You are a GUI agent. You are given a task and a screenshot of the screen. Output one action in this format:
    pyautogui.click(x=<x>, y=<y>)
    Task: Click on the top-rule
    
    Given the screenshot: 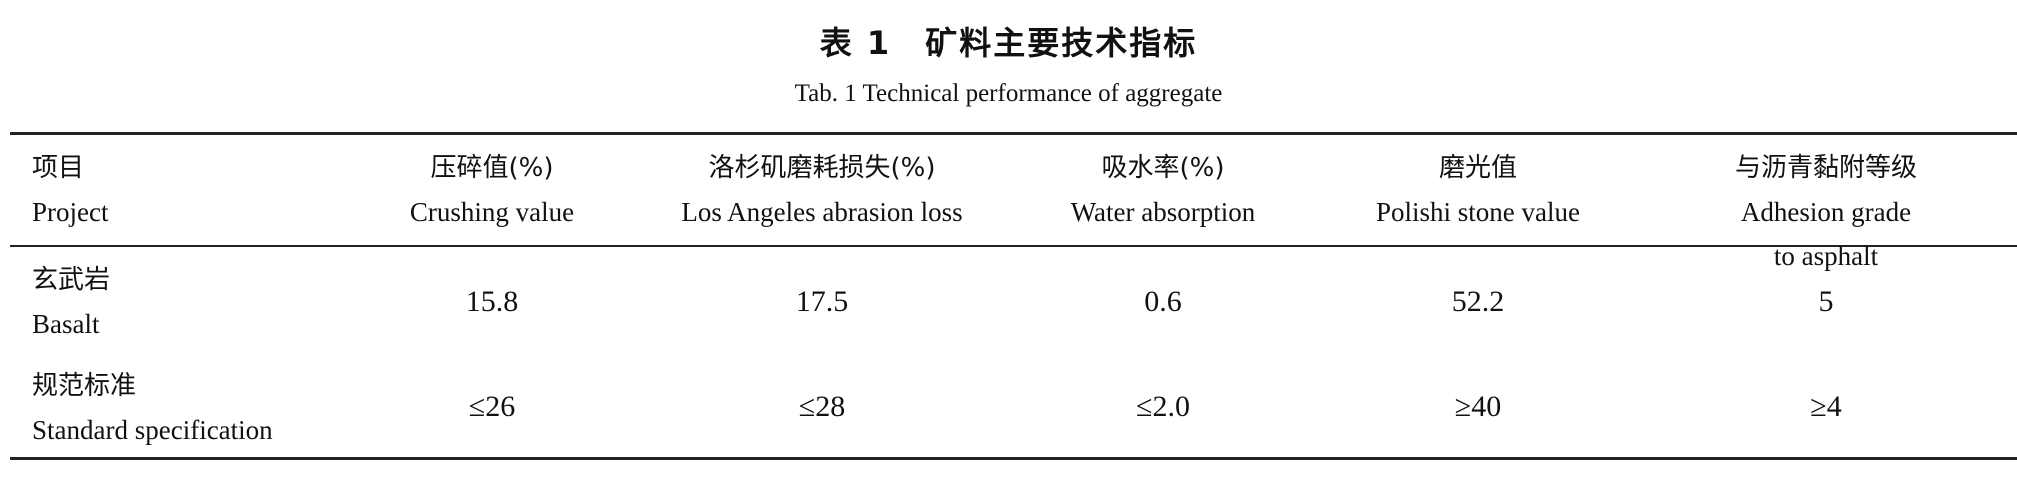 What is the action you would take?
    pyautogui.click(x=1013, y=133)
    